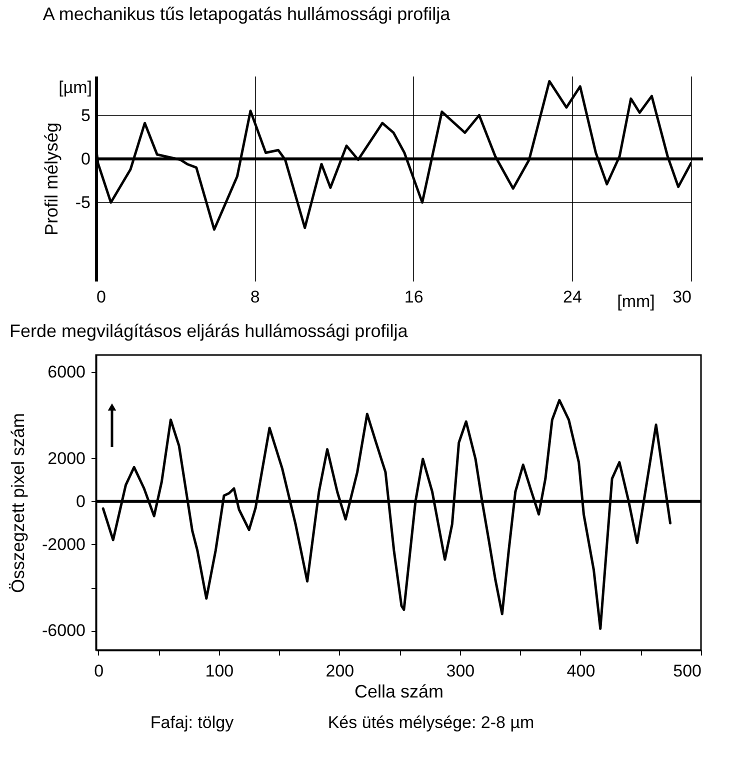  What do you see at coordinates (255, 297) in the screenshot?
I see `x-tick-label: 8` at bounding box center [255, 297].